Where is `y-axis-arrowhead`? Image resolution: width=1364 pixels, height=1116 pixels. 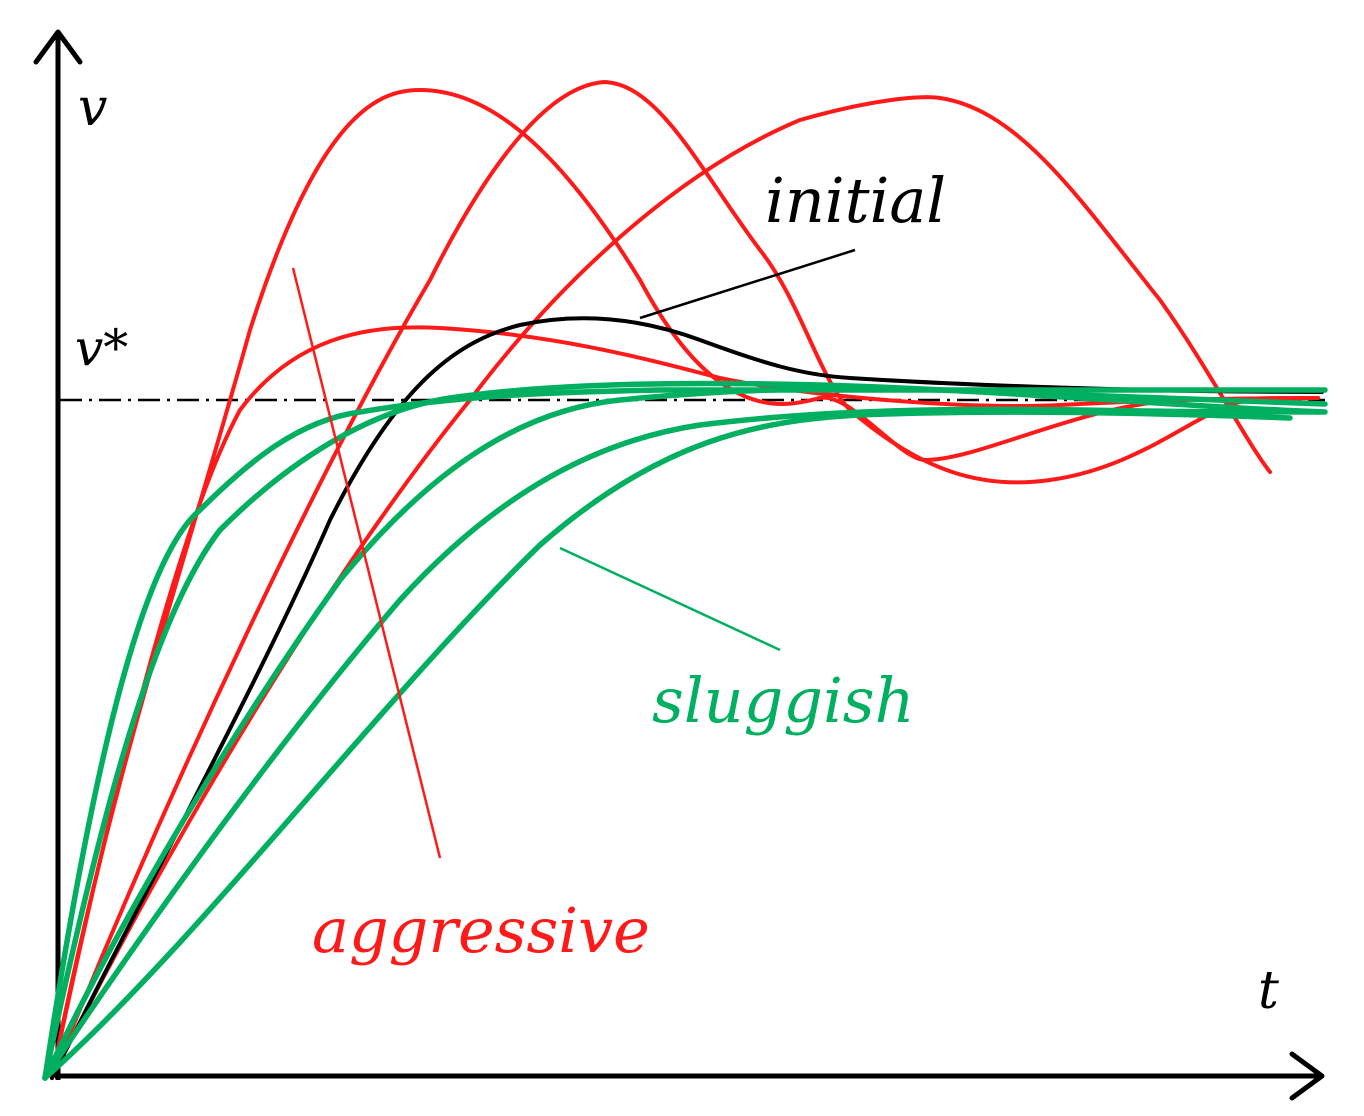
y-axis-arrowhead is located at coordinates (58, 47).